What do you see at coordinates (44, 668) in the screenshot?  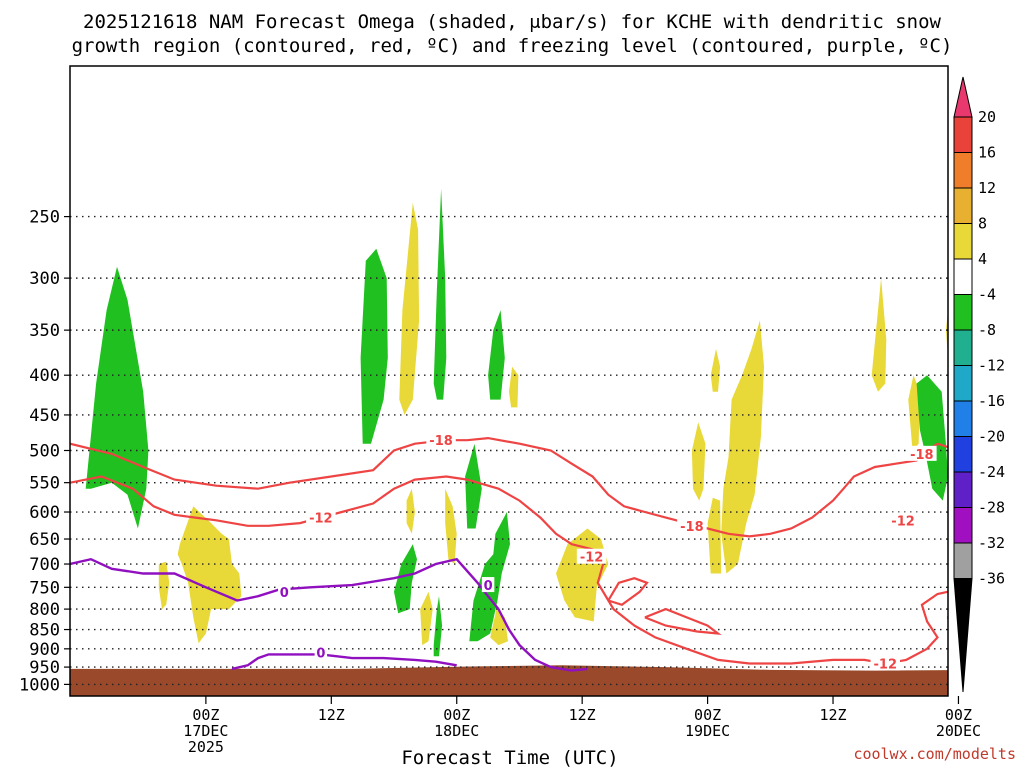 I see `y-tick-label-950: 950` at bounding box center [44, 668].